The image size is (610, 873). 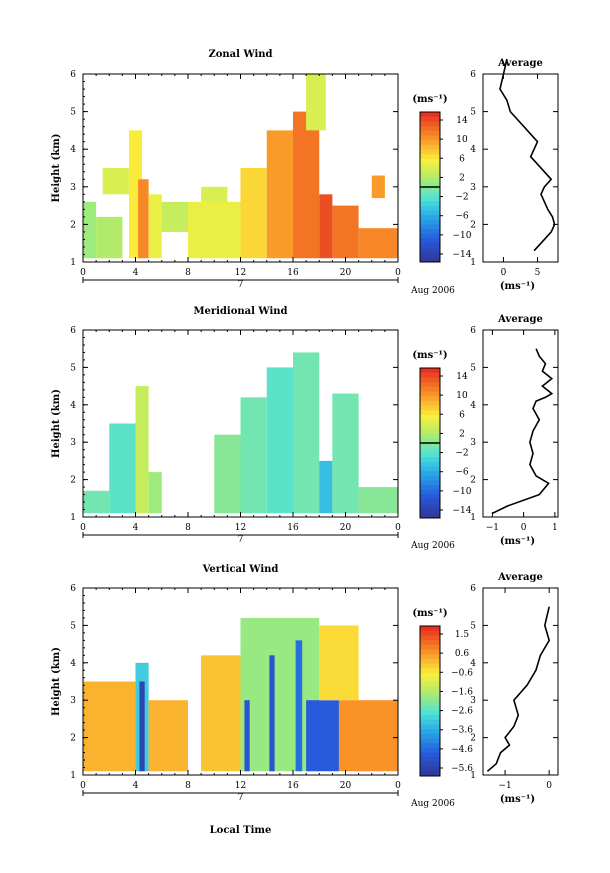 I want to click on x-axis-label: Local Time, so click(x=241, y=830).